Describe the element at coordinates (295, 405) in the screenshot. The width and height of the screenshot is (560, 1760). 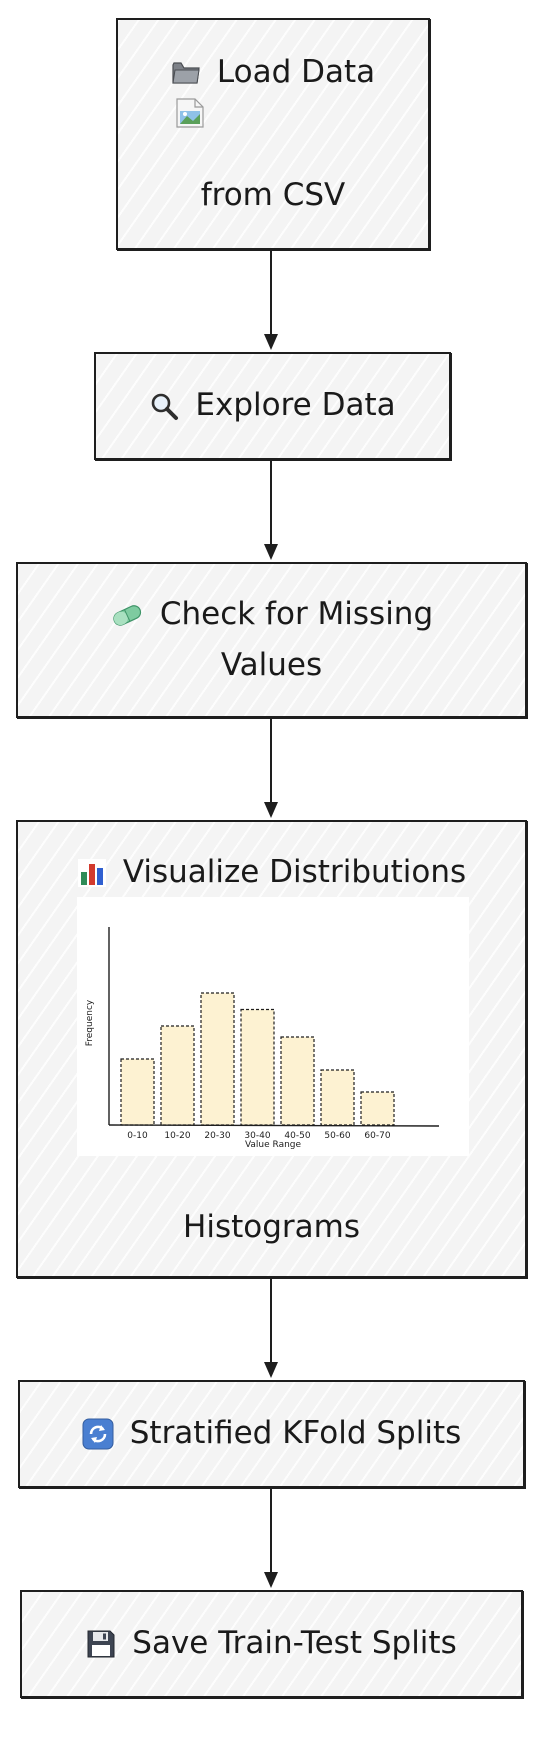
I see `node-title: Explore Data` at that location.